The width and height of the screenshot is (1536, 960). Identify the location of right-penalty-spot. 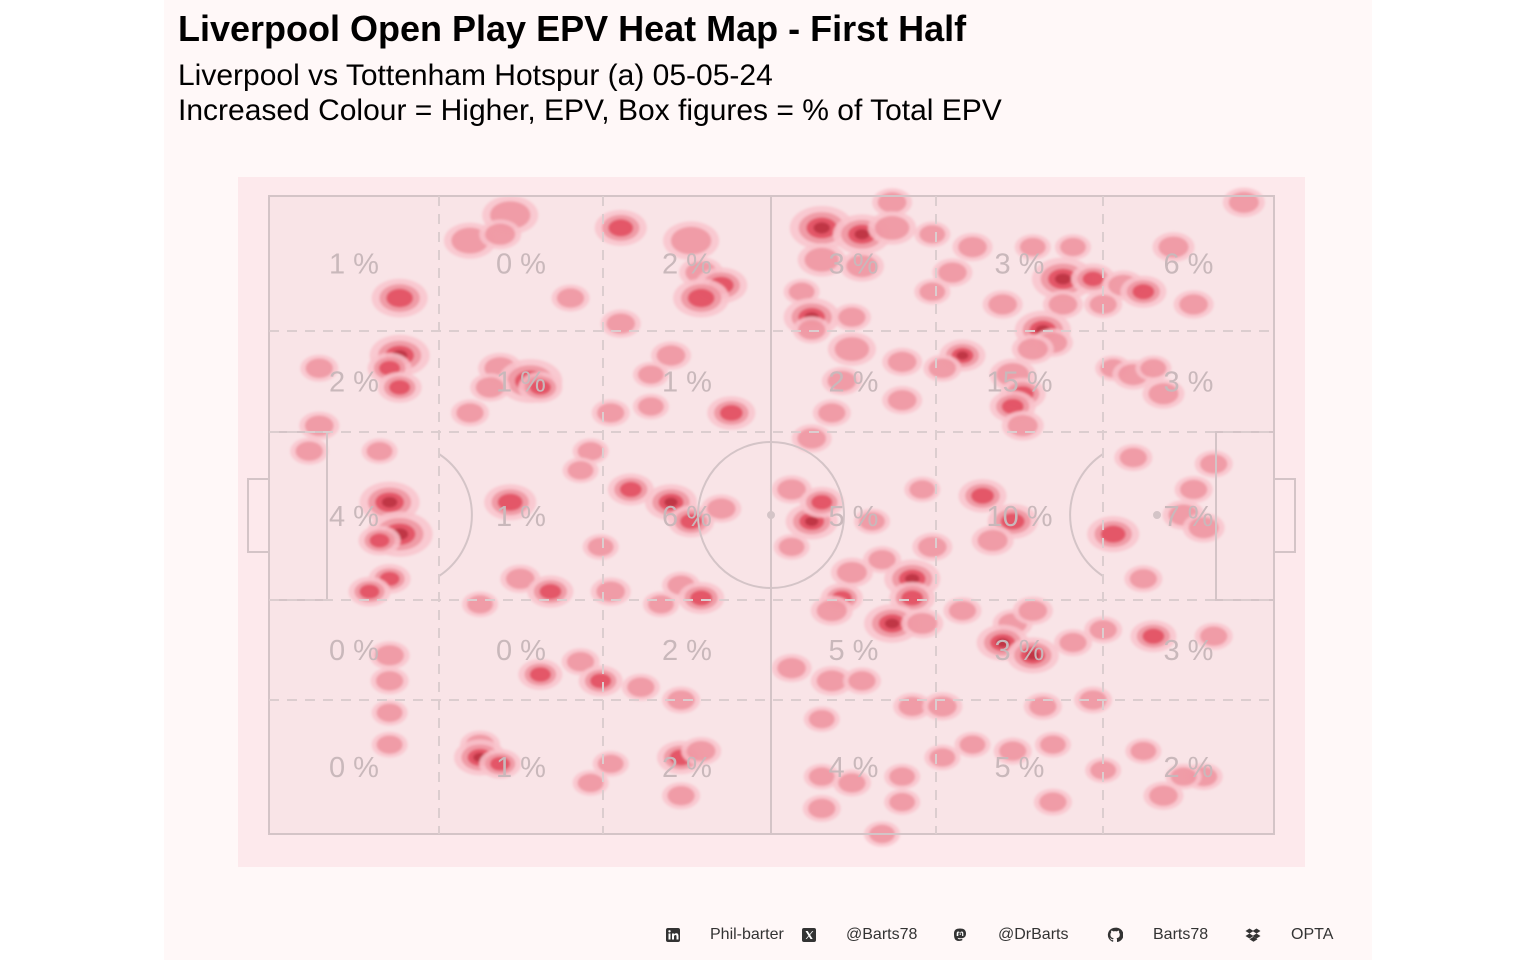
(1157, 515).